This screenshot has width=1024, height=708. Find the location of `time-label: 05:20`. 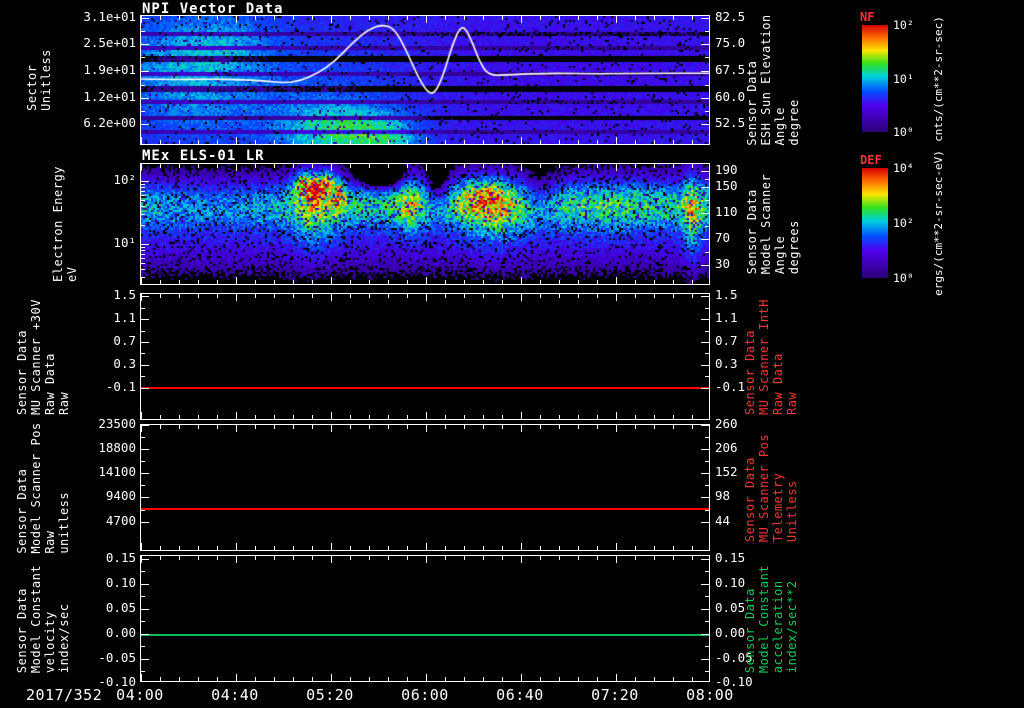

time-label: 05:20 is located at coordinates (330, 695).